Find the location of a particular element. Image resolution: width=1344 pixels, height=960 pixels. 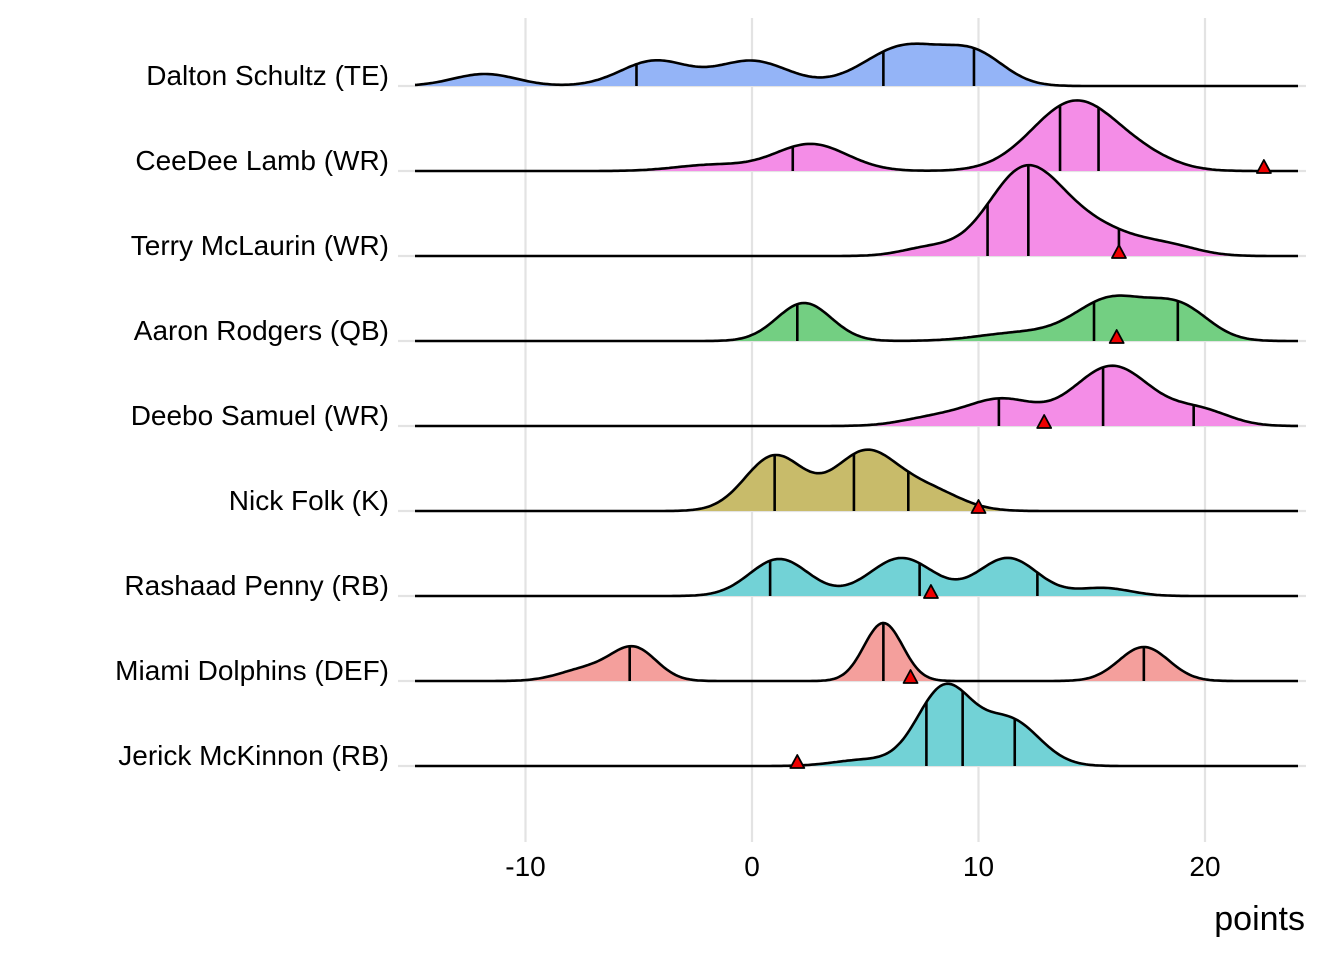

ridge-nick-folk-k is located at coordinates (856, 481).